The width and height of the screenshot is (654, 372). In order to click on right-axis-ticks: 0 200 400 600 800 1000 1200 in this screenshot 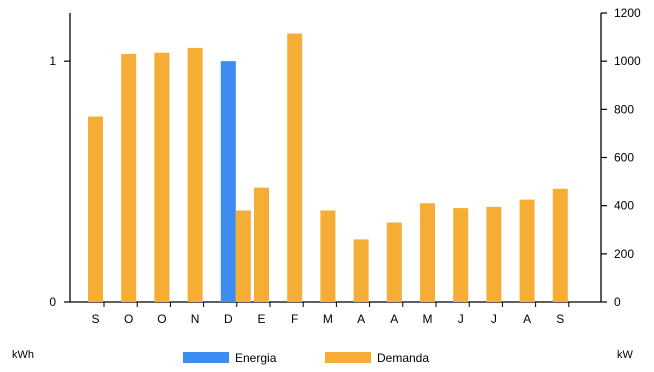, I will do `click(621, 157)`.